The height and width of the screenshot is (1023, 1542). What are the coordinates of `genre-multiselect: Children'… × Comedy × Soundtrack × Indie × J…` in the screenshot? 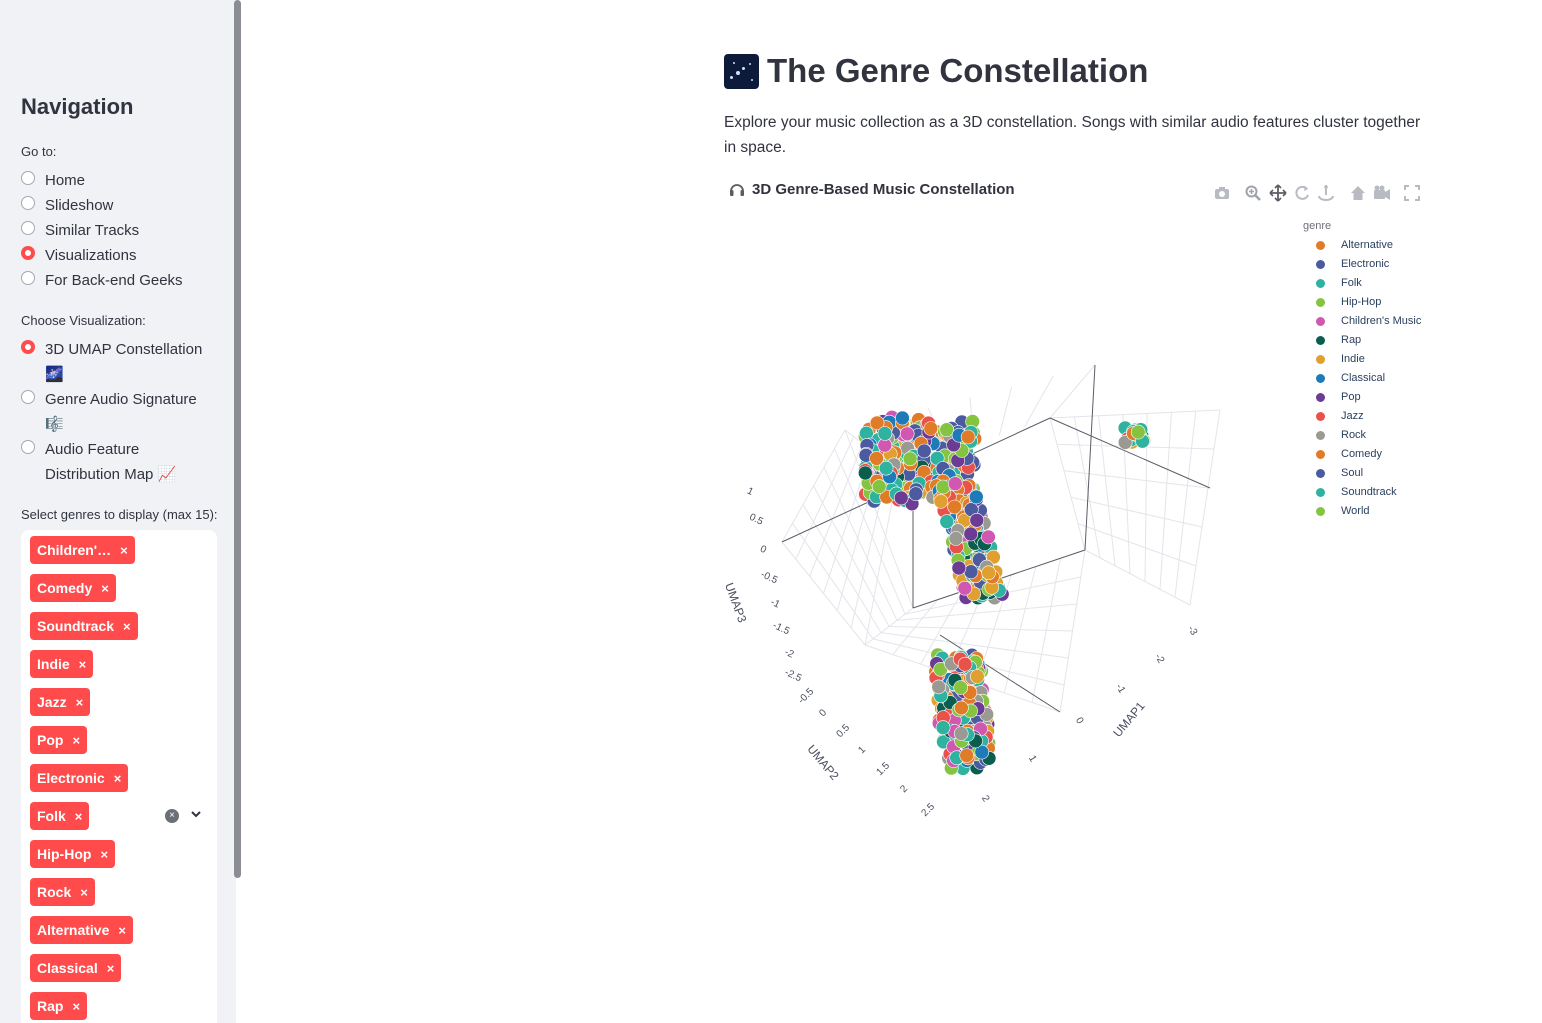 It's located at (119, 776).